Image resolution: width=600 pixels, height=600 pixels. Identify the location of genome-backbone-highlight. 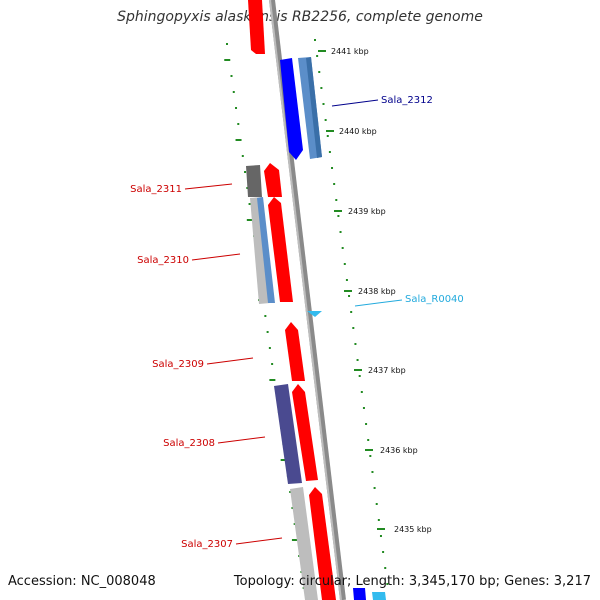
(305, 300).